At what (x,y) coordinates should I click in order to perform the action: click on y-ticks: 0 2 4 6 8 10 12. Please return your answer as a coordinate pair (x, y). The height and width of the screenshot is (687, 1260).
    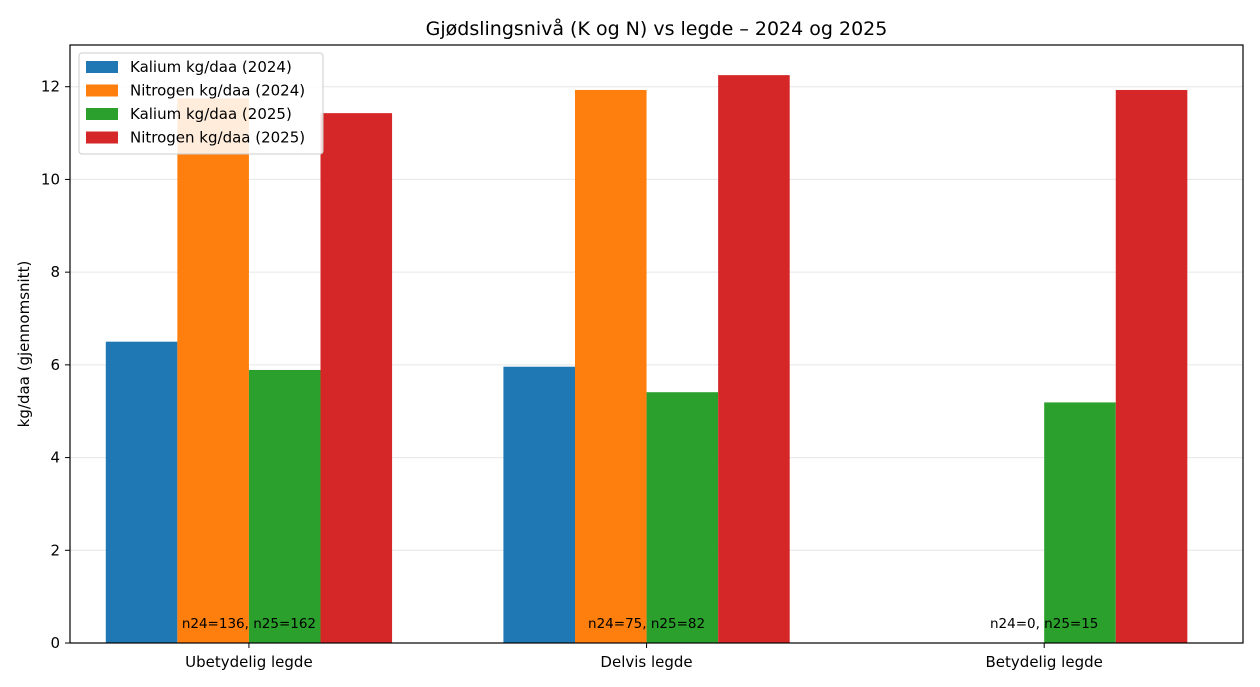
    Looking at the image, I should click on (55, 365).